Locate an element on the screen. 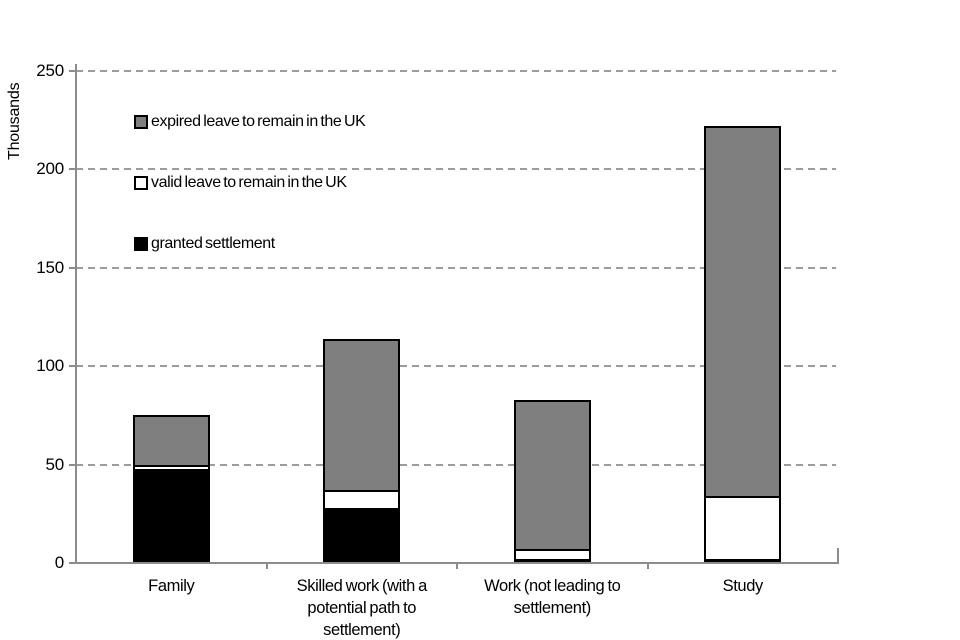  legend-item: valid leave to remain in the UK is located at coordinates (249, 183).